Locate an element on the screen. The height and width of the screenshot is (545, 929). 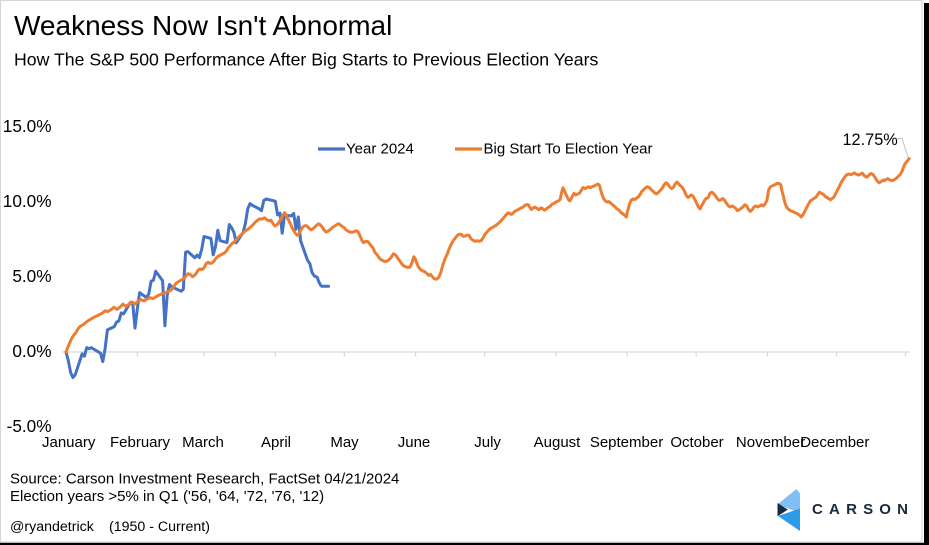
svg-text: Big Start To Election Year is located at coordinates (568, 149).